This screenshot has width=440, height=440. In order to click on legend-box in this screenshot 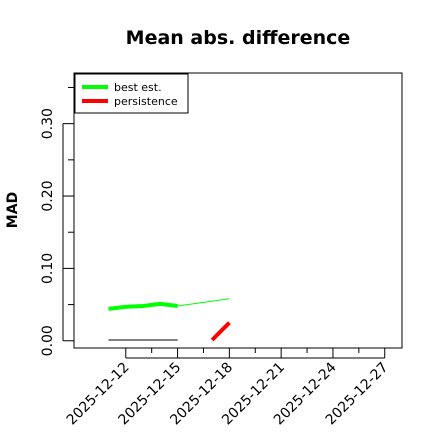, I will do `click(131, 93)`.